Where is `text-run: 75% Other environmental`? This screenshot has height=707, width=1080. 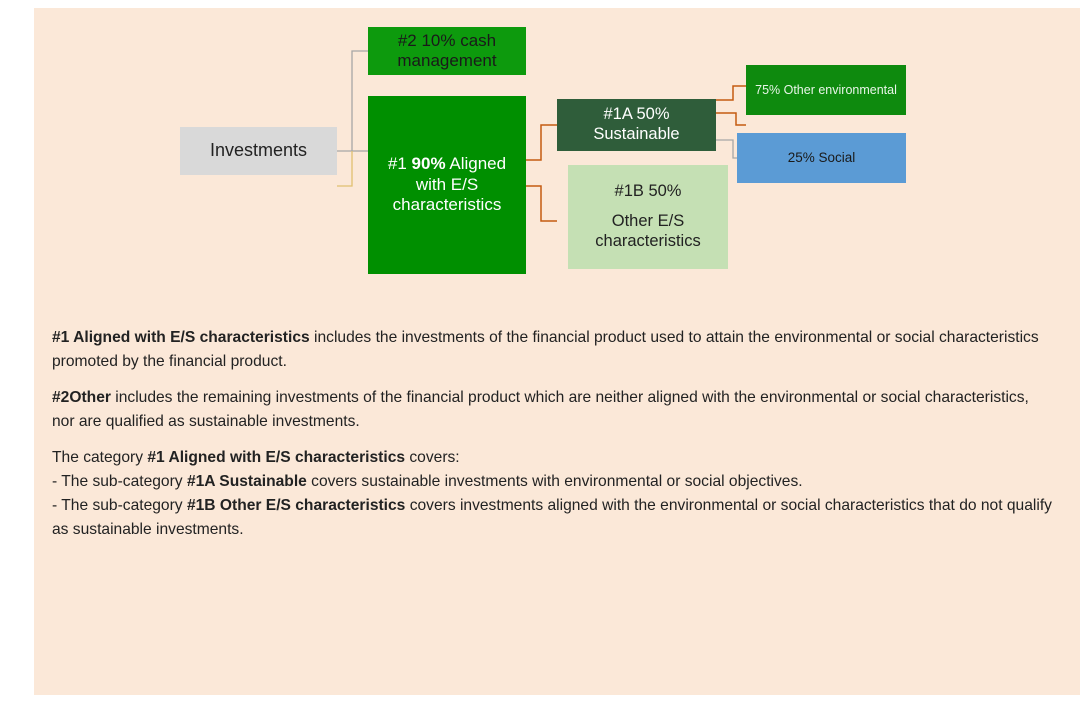
text-run: 75% Other environmental is located at coordinates (826, 89).